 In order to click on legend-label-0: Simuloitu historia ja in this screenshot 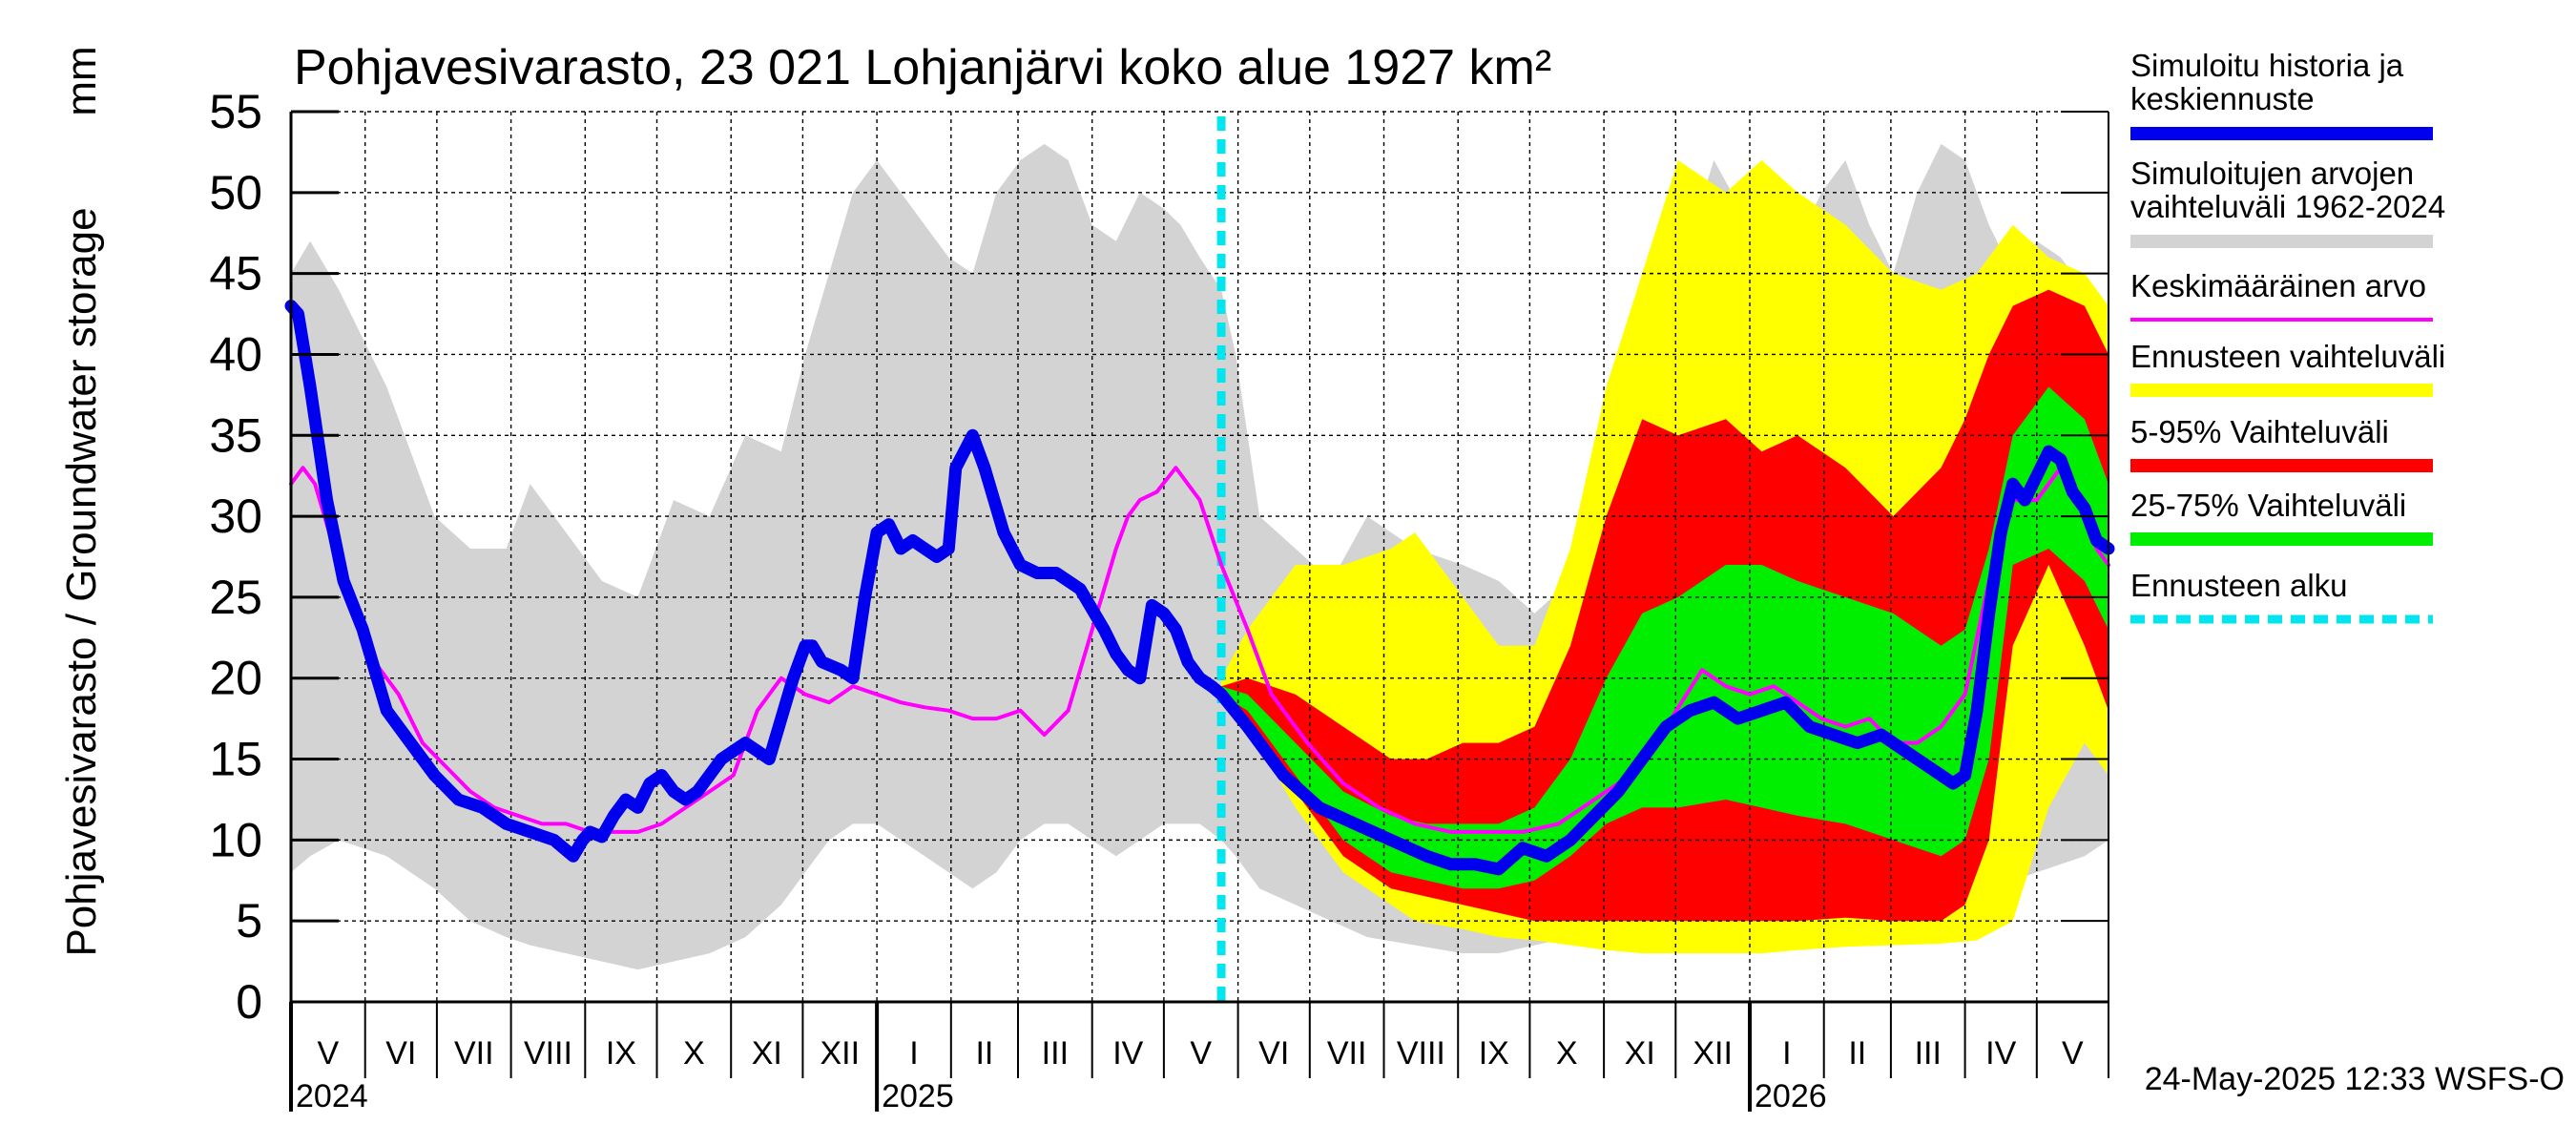, I will do `click(2267, 66)`.